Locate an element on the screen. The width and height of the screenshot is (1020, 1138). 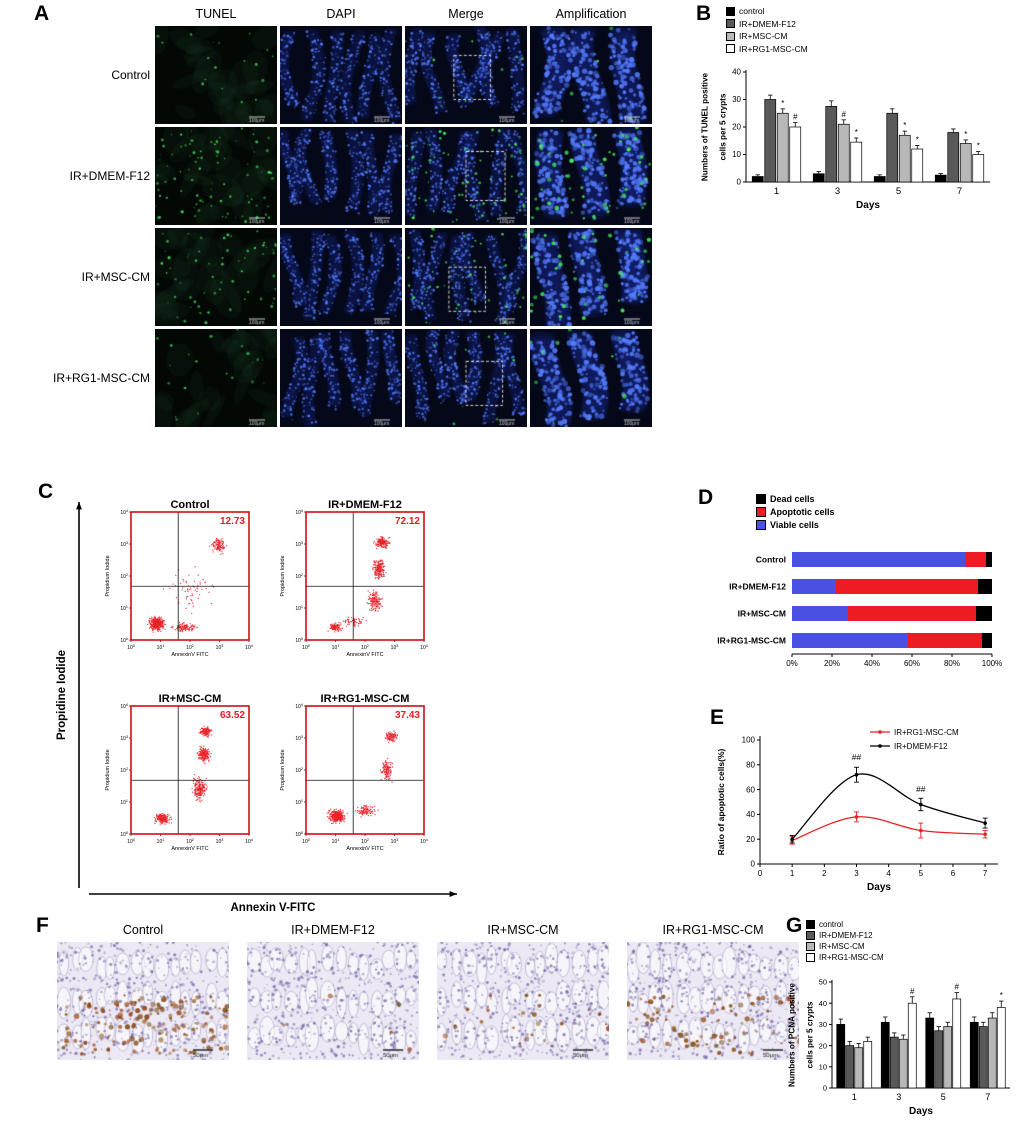
micrograph-IR+MSC-CM-DAPI is located at coordinates (341, 277).